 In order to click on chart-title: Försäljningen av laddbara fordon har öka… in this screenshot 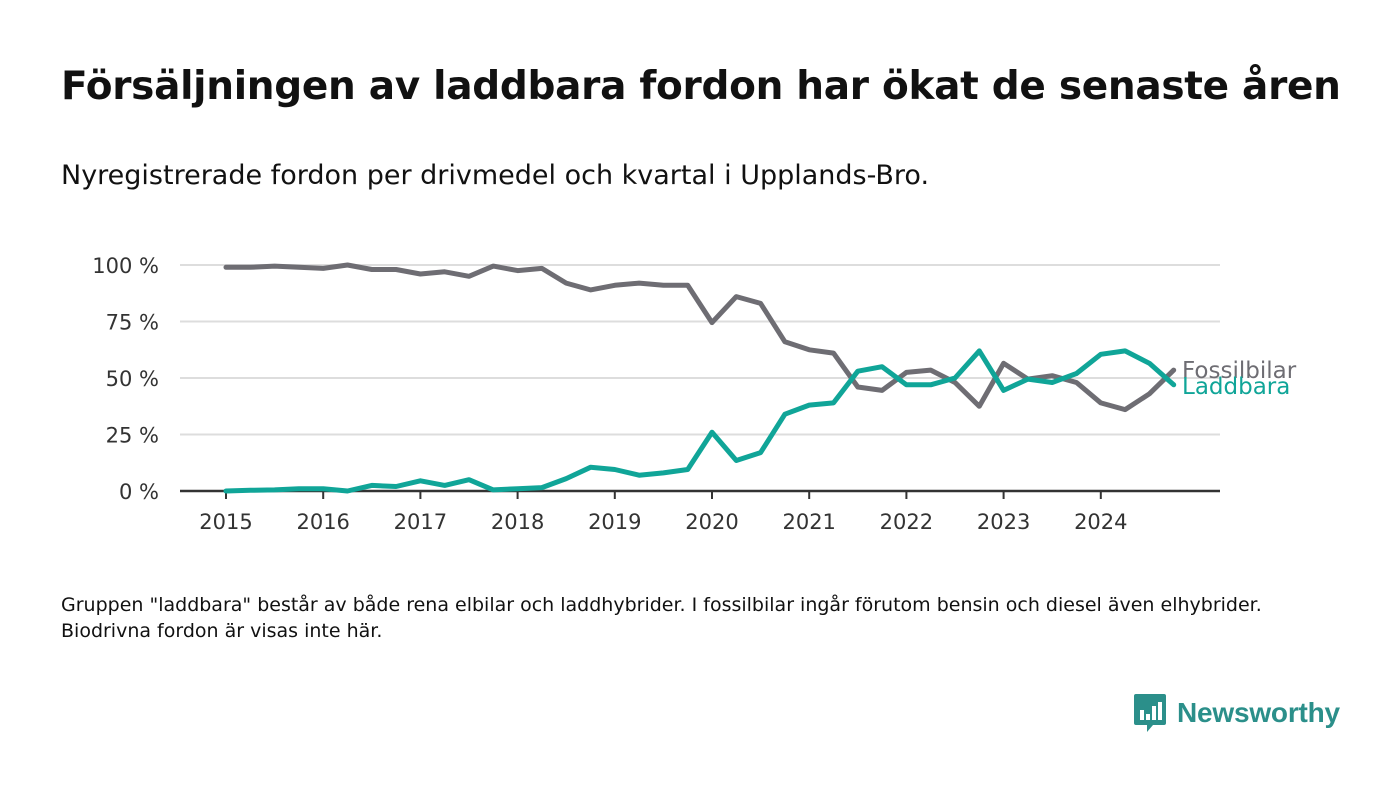, I will do `click(701, 86)`.